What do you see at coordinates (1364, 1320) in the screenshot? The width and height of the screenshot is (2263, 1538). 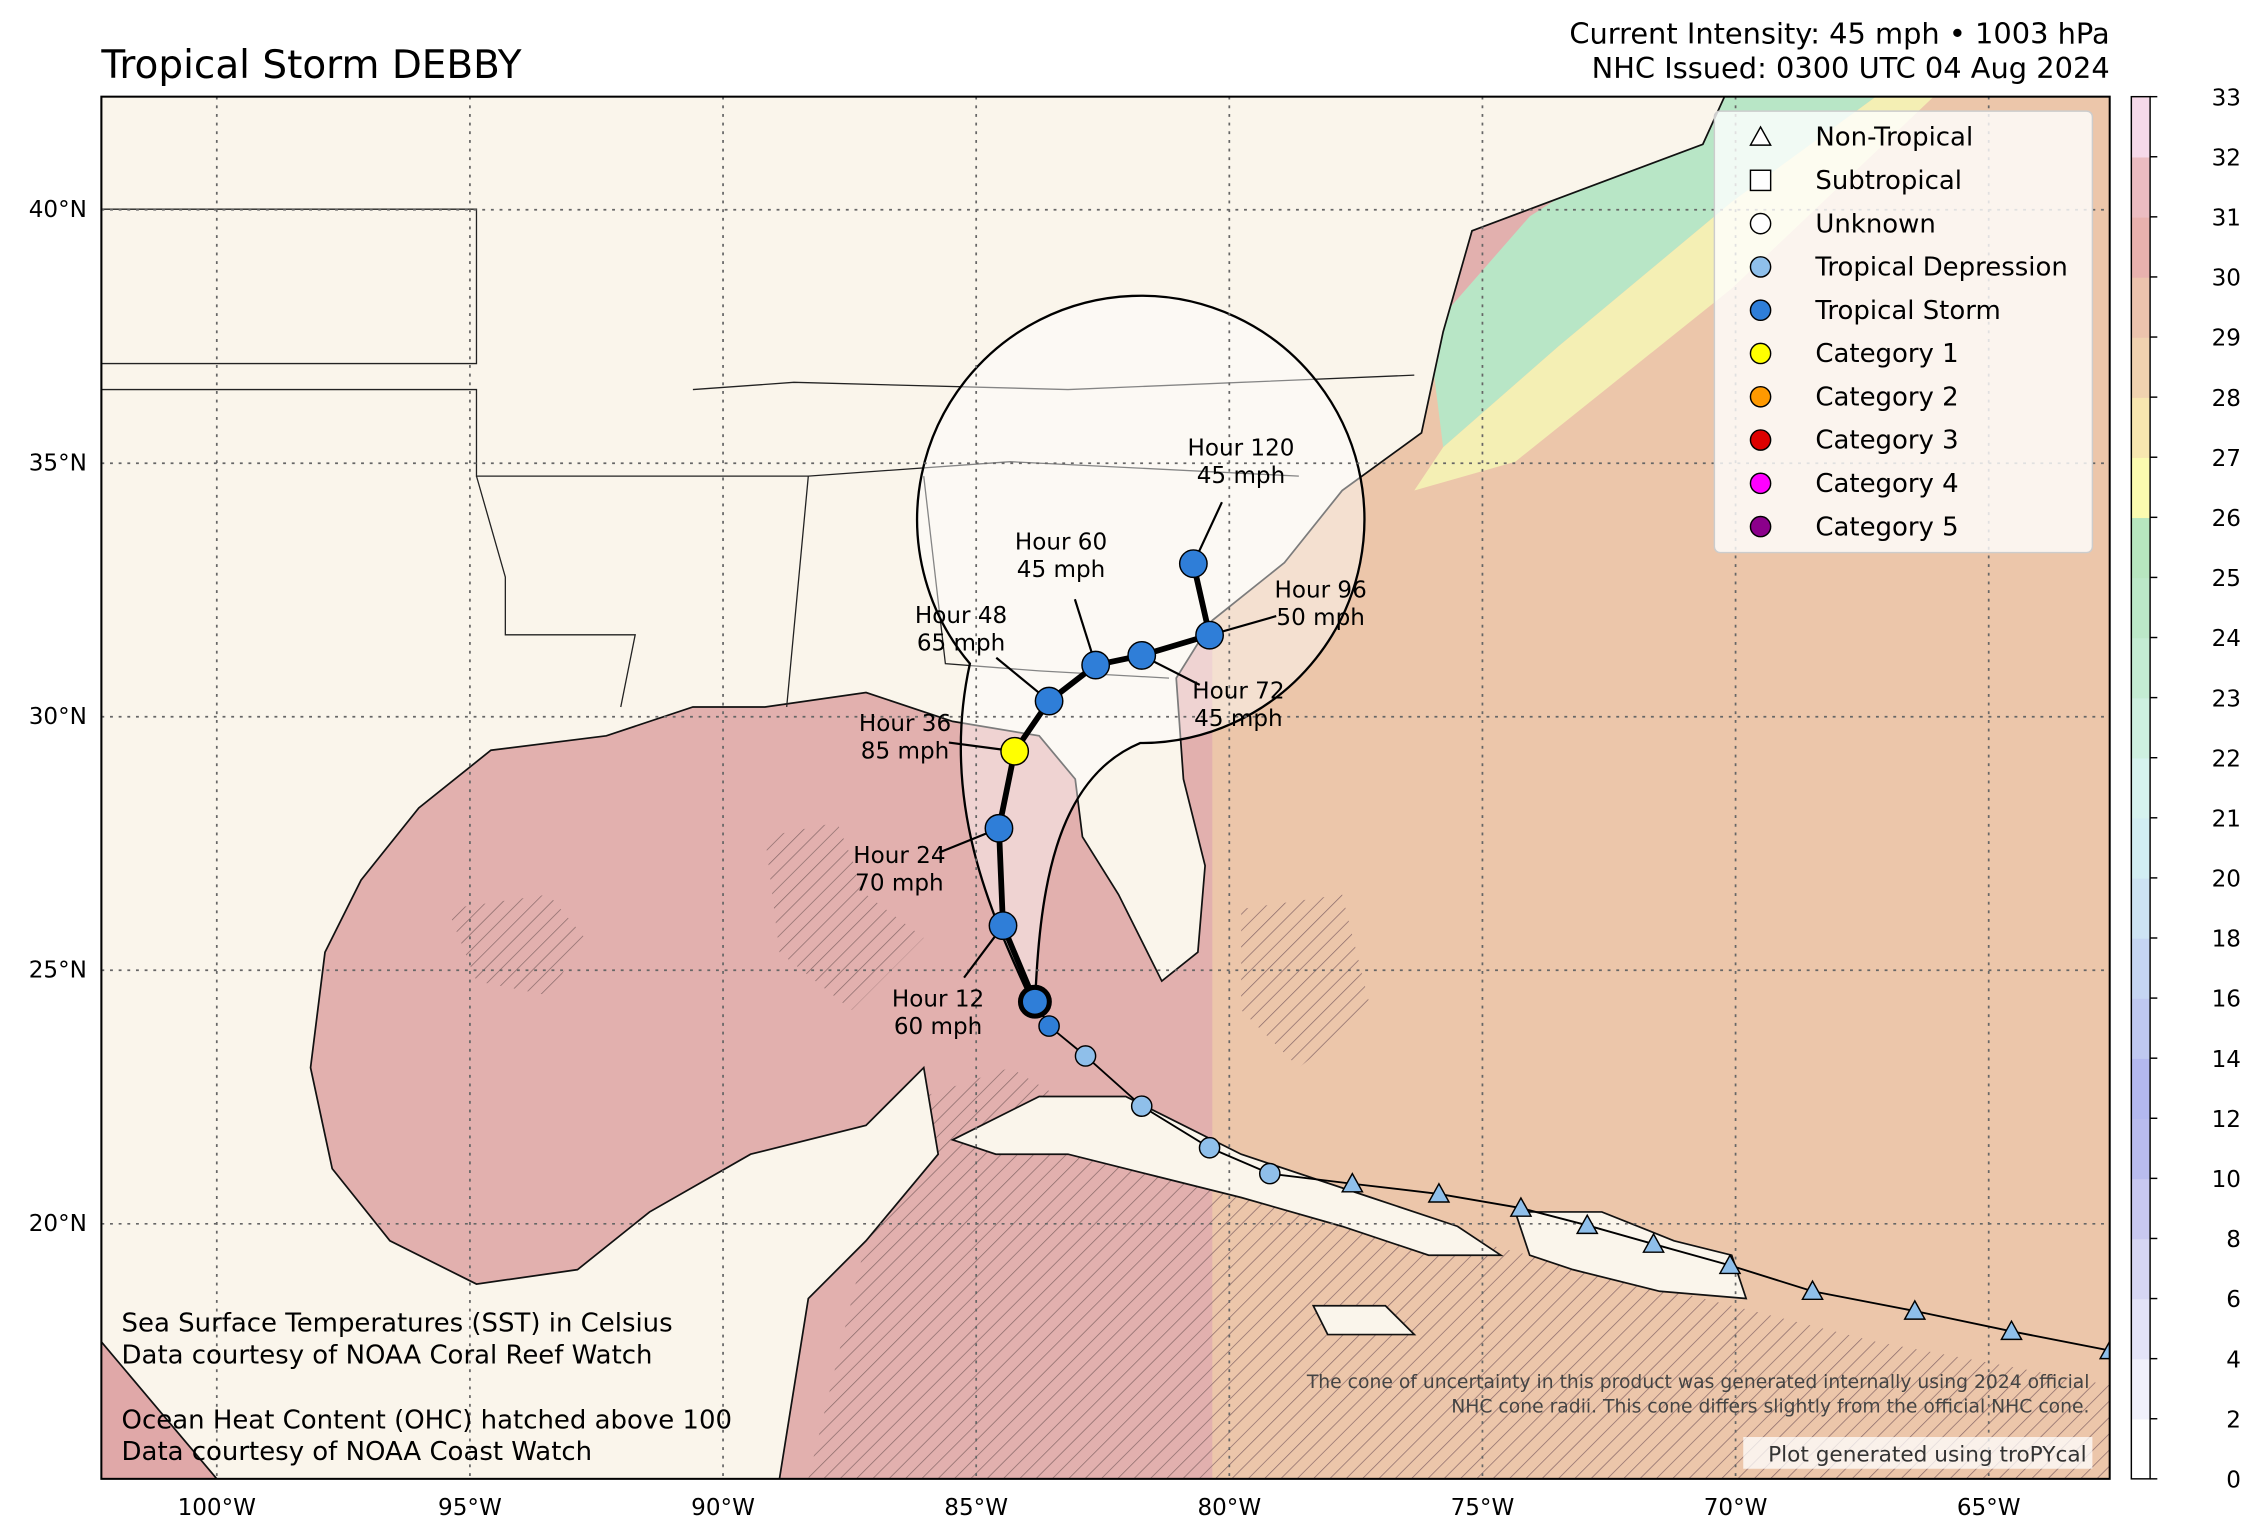 I see `jamaica` at bounding box center [1364, 1320].